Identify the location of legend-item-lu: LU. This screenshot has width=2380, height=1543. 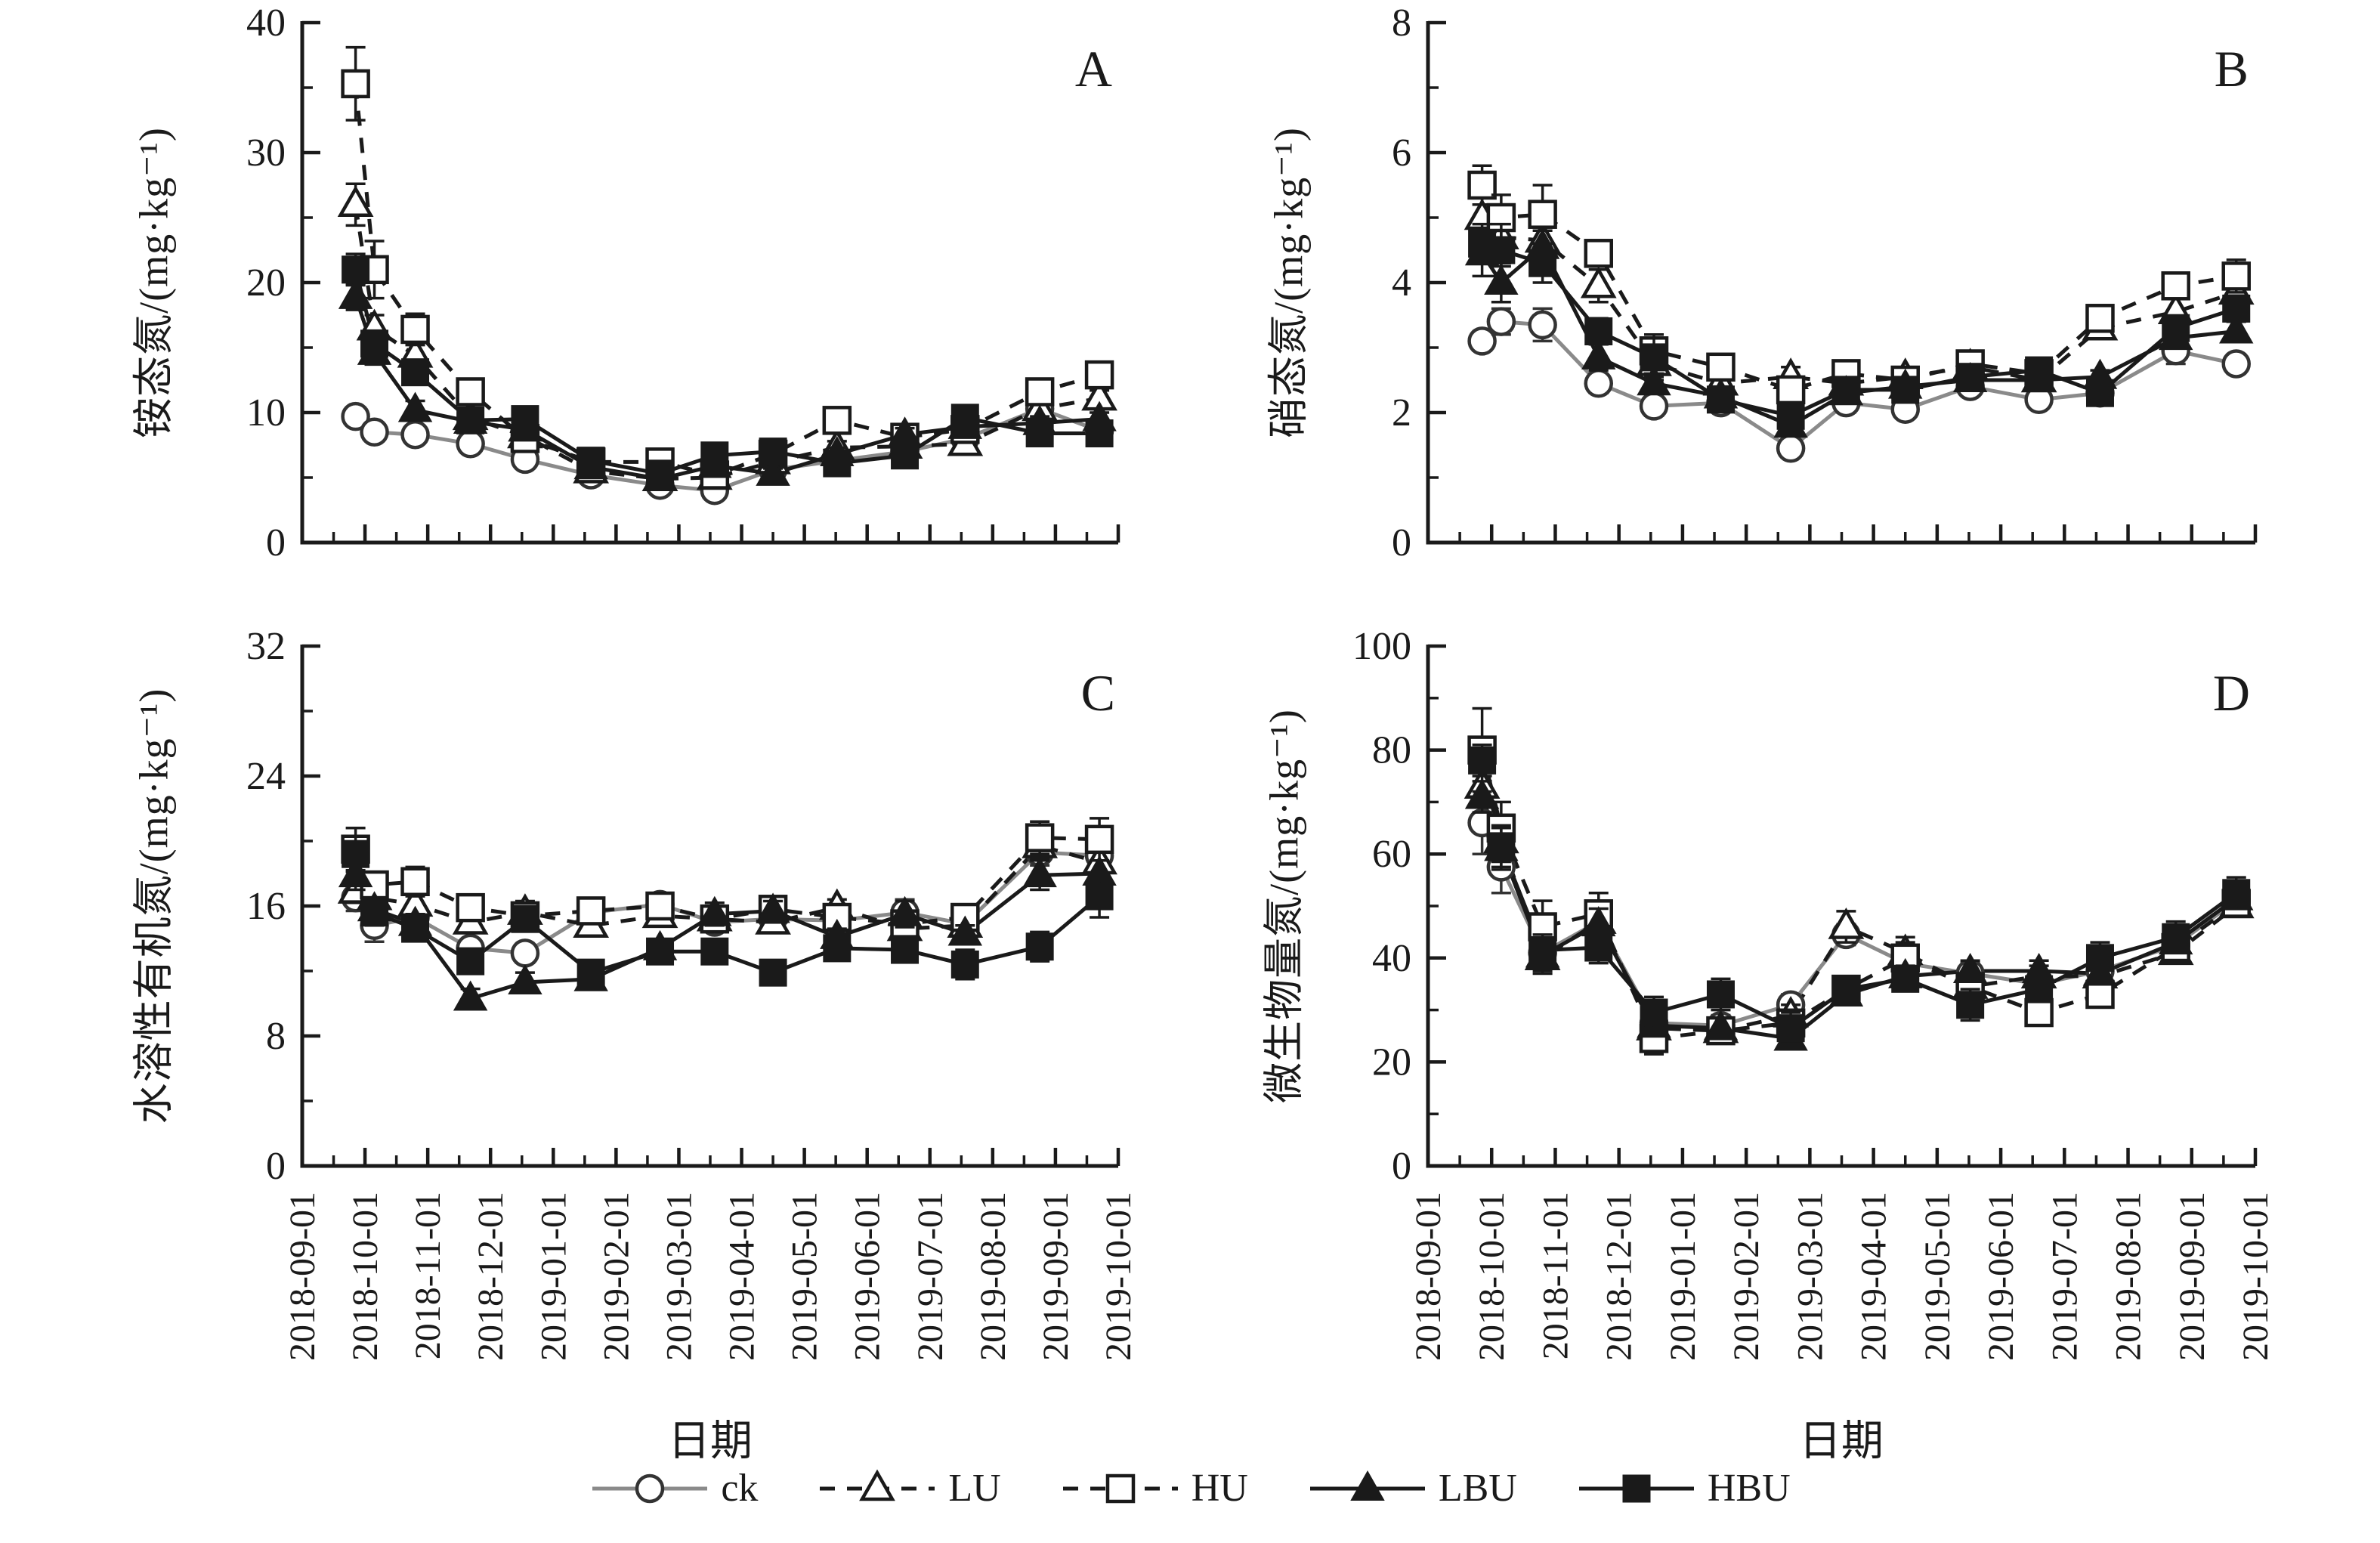
(909, 1488).